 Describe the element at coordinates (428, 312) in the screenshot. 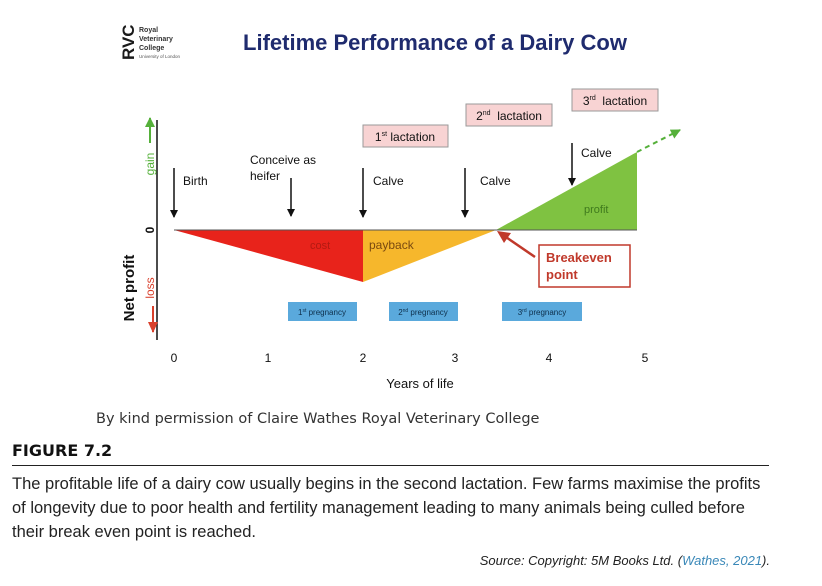

I see `pregnancy-2-word: pregnancy` at that location.